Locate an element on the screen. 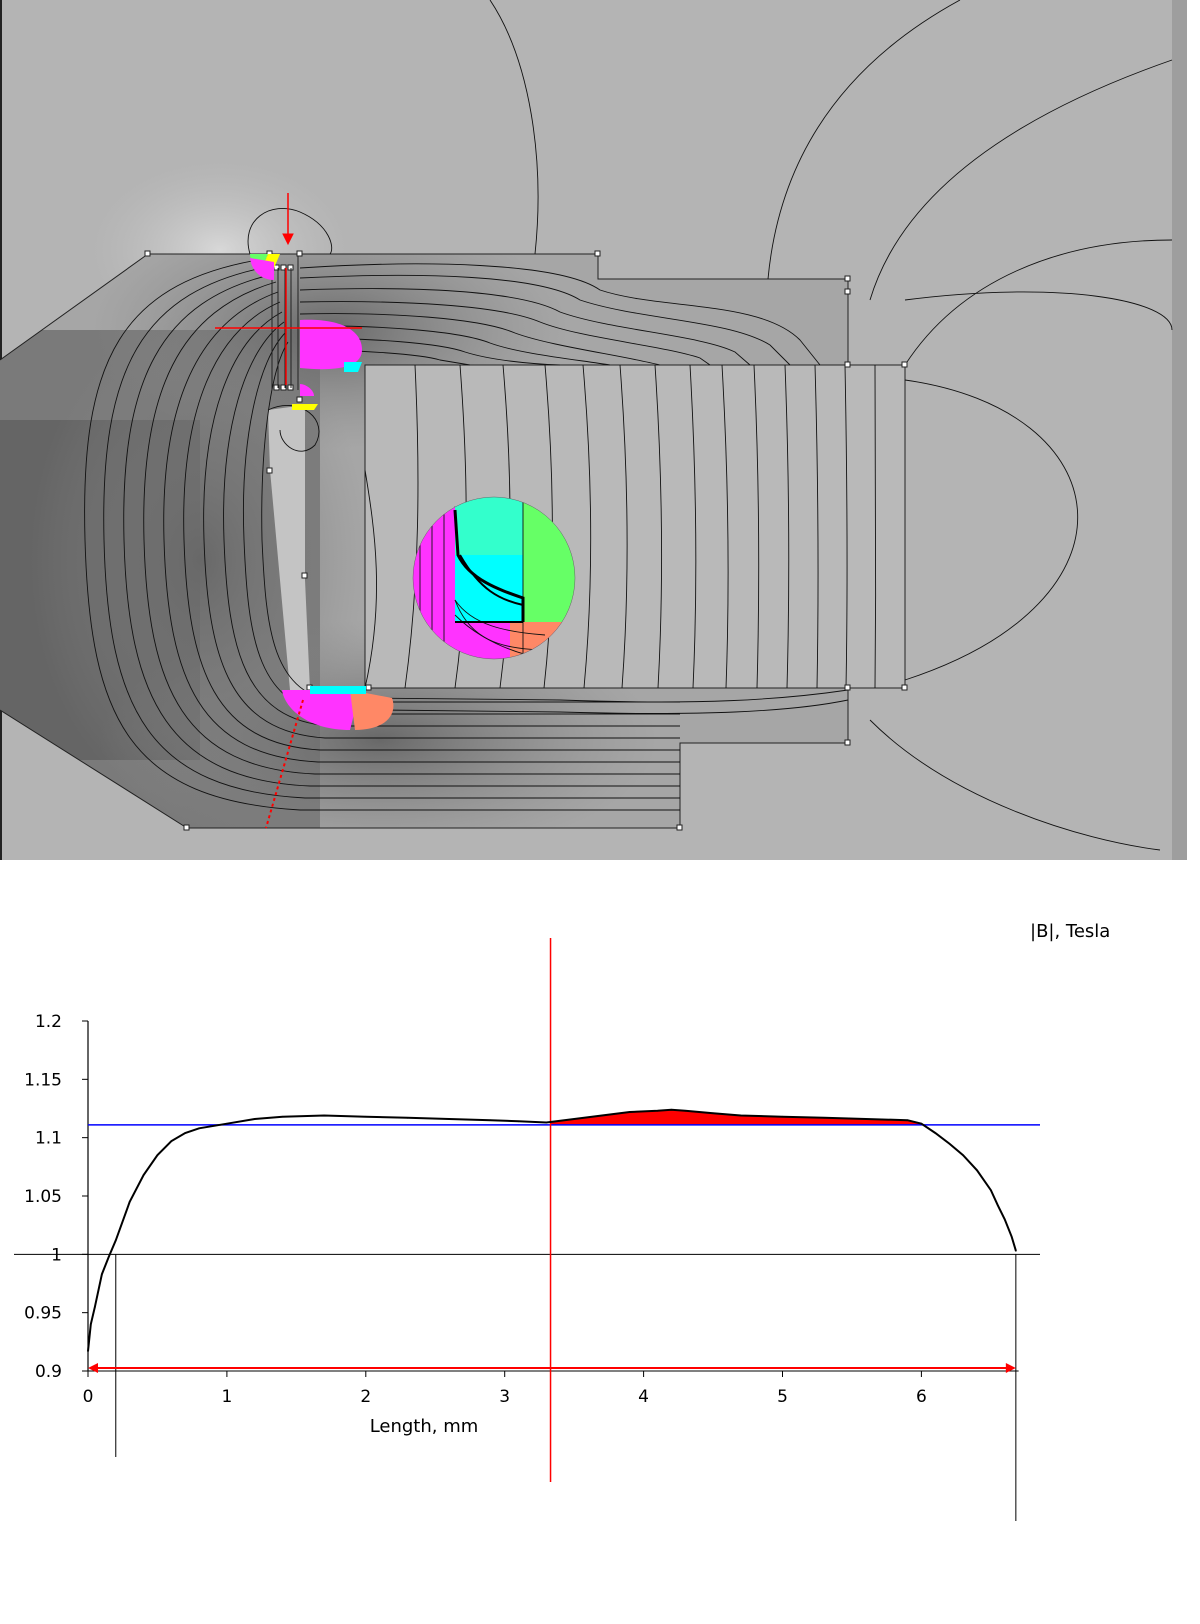  y-tick-label: 0.9 is located at coordinates (48, 1372).